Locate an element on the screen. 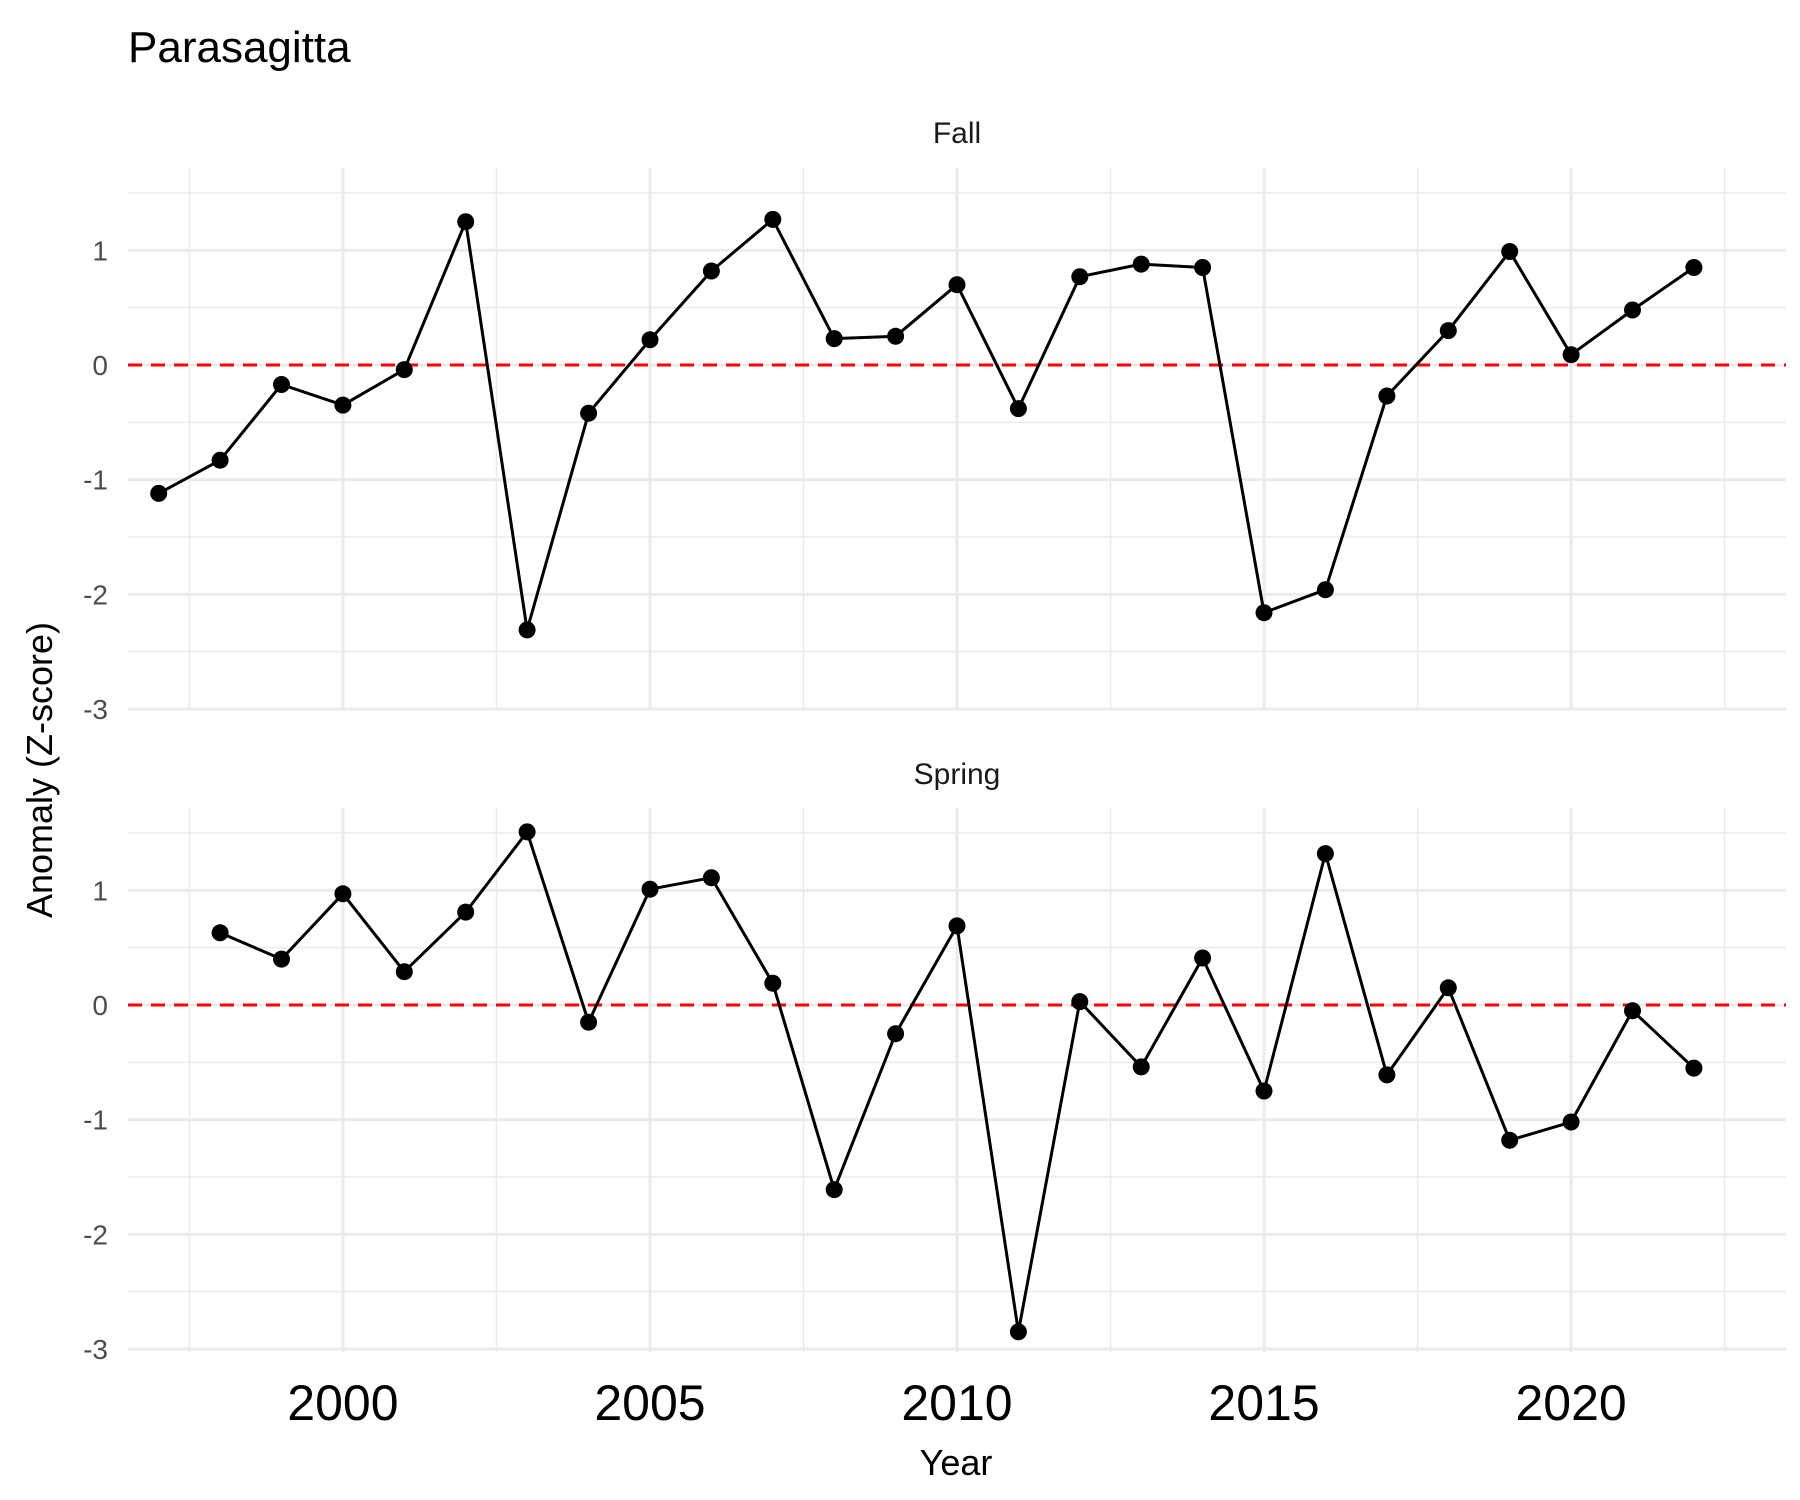 Image resolution: width=1800 pixels, height=1500 pixels. x-axis-title: Year is located at coordinates (956, 1462).